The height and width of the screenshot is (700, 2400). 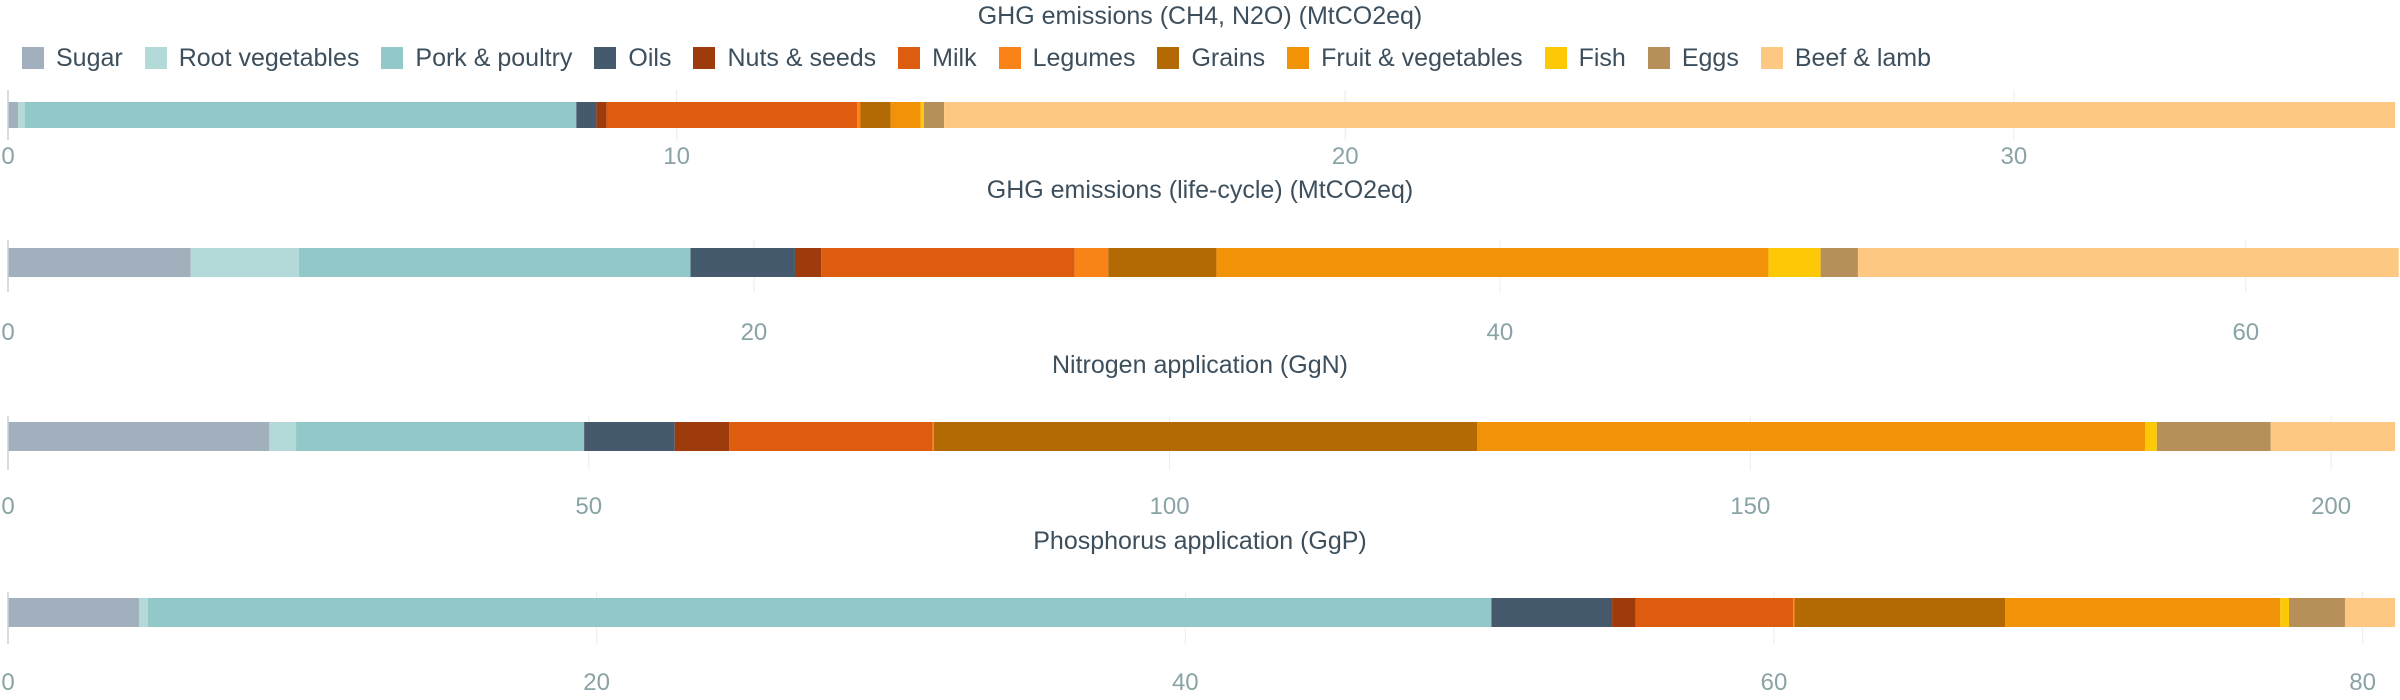 I want to click on legend-item-fruit-and-vegetables: Fruit & vegetables, so click(x=1405, y=58).